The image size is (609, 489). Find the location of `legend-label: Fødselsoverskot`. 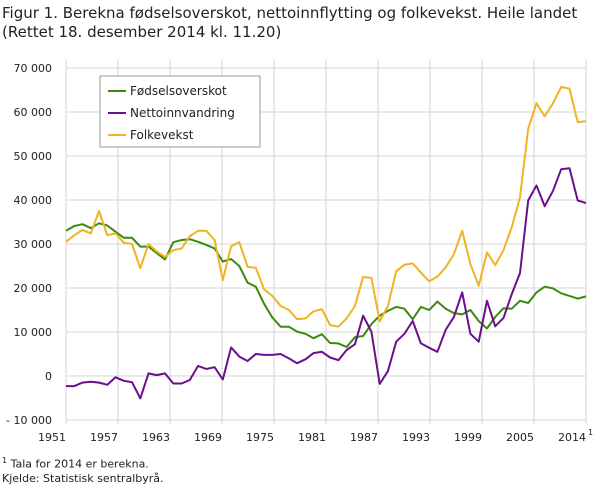

legend-label: Fødselsoverskot is located at coordinates (178, 91).